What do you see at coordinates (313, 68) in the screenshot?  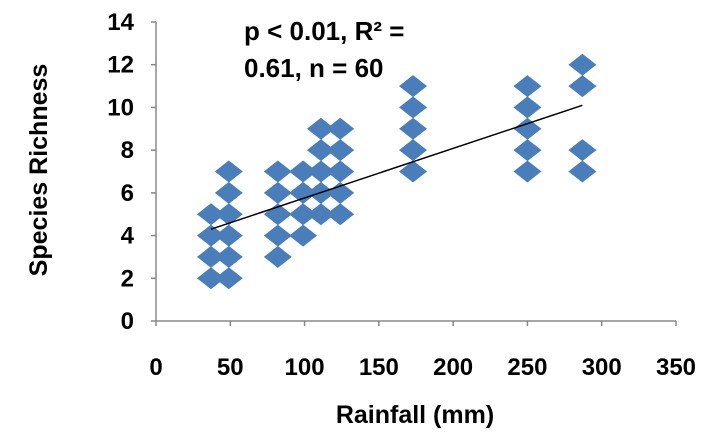 I see `stats-annotation-line-2: 0.61, n = 60` at bounding box center [313, 68].